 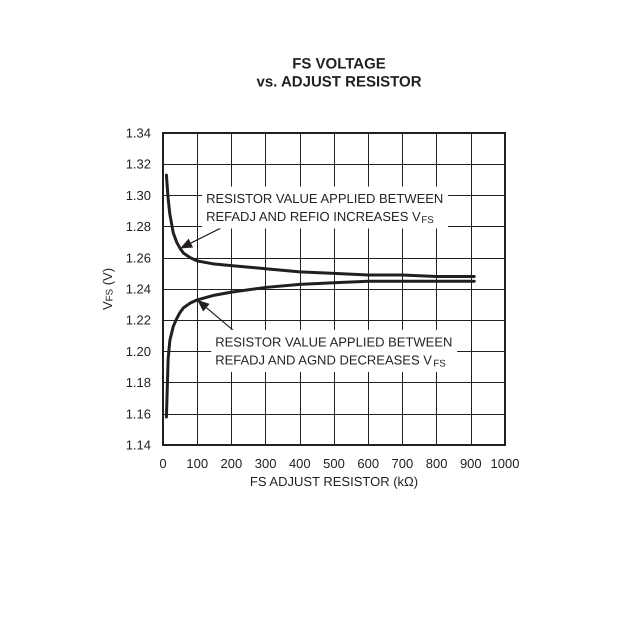 What do you see at coordinates (334, 481) in the screenshot?
I see `x-axis-title: FS ADJUST RESISTOR (kΩ)` at bounding box center [334, 481].